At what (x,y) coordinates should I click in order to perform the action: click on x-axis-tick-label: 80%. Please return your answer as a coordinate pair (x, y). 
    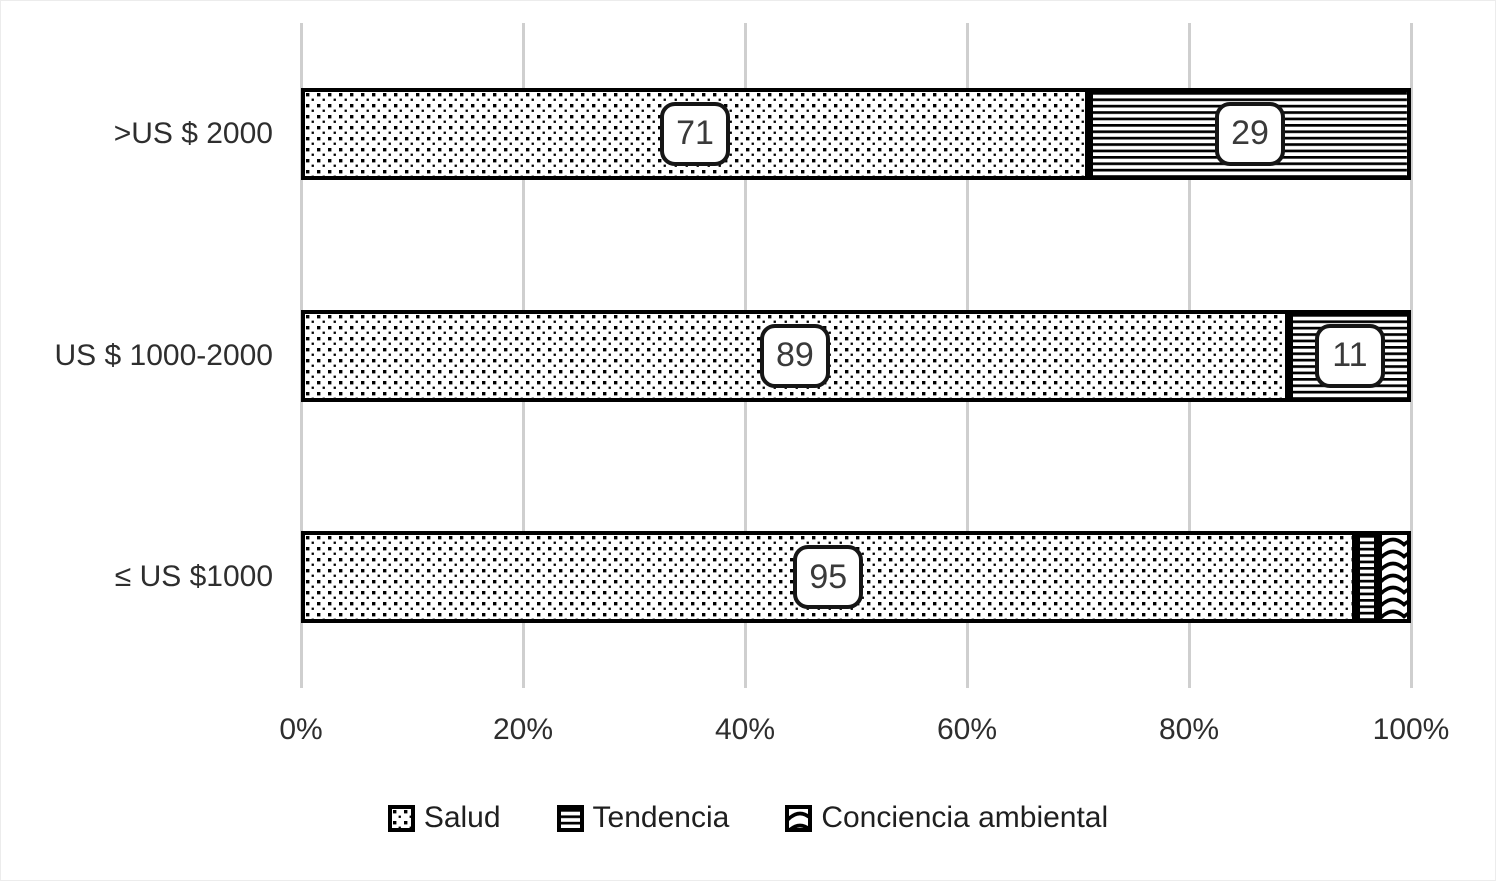
    Looking at the image, I should click on (1189, 729).